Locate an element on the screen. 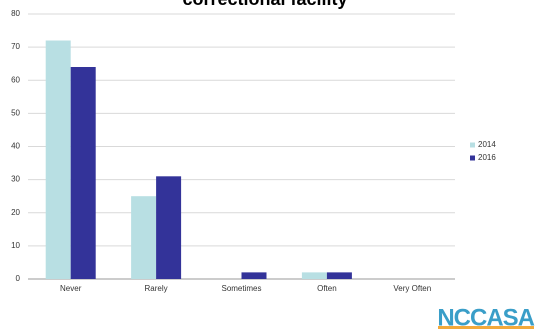 This screenshot has width=539, height=332. y-tick-label: 60 is located at coordinates (15, 79).